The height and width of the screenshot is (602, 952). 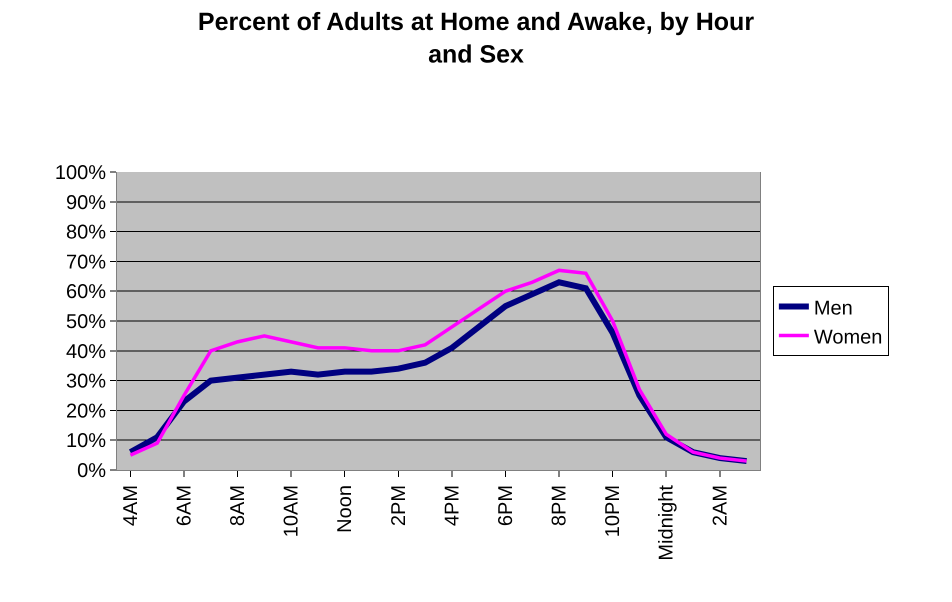 I want to click on chart-title: Percent of Adults at Home and Awake, by Hour and Sex, so click(x=476, y=38).